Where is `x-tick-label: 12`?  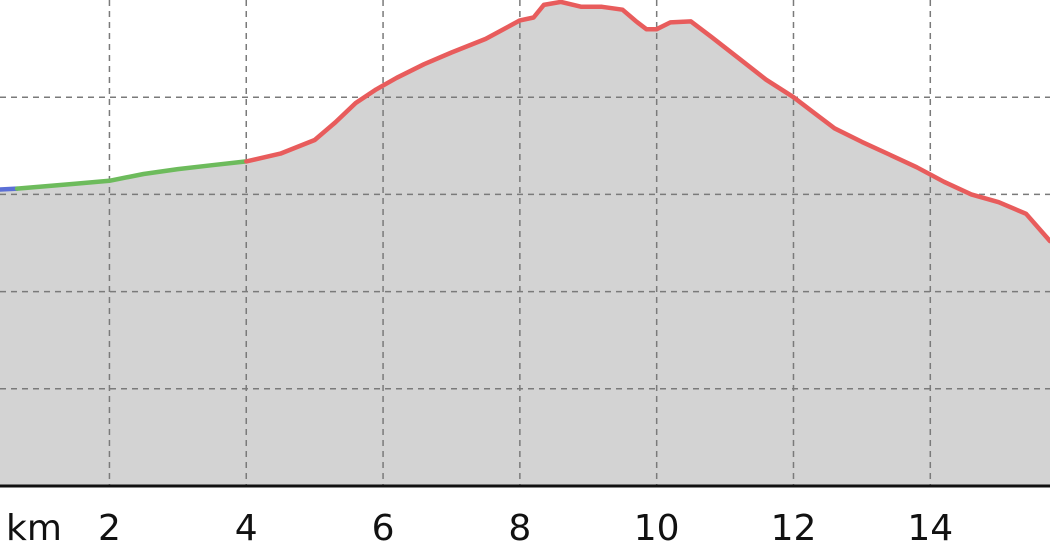 x-tick-label: 12 is located at coordinates (794, 528).